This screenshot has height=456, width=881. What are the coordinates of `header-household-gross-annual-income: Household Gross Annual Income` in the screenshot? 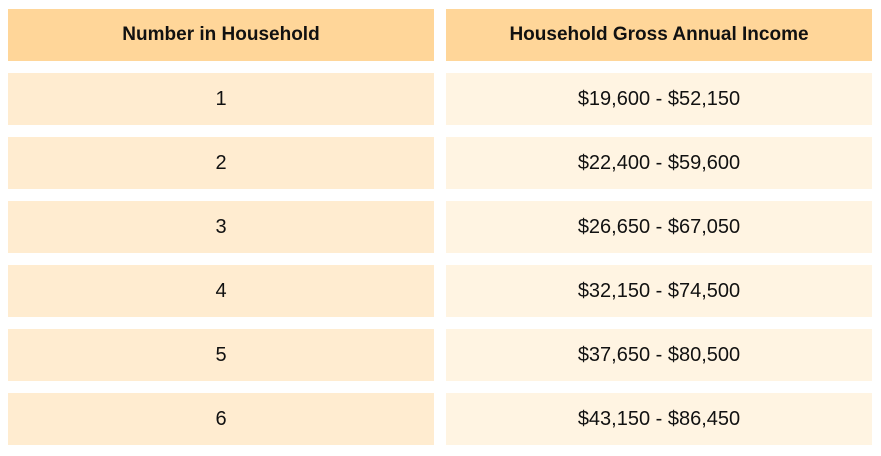 It's located at (659, 35).